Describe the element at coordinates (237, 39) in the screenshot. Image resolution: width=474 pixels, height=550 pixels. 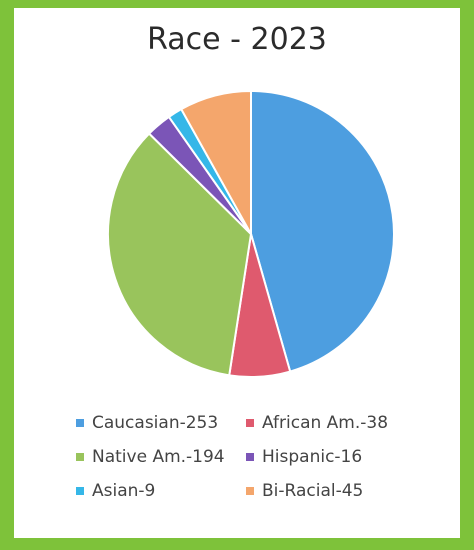
I see `chart-title: Race - 2023` at that location.